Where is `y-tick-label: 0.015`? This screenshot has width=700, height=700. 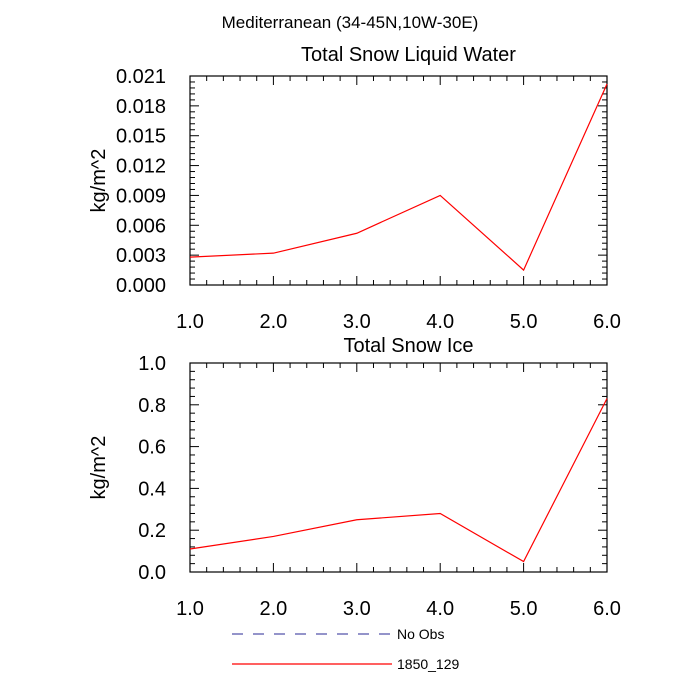
y-tick-label: 0.015 is located at coordinates (141, 137).